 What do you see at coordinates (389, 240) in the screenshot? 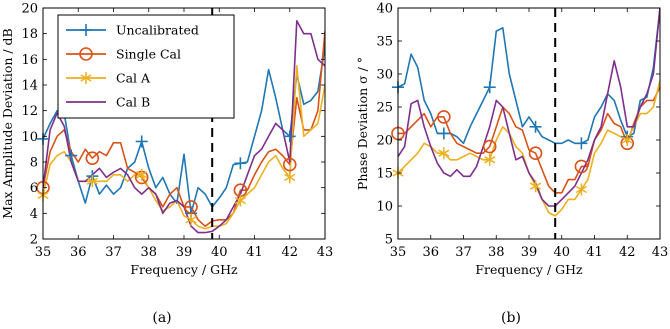
I see `y-tick-label: 5` at bounding box center [389, 240].